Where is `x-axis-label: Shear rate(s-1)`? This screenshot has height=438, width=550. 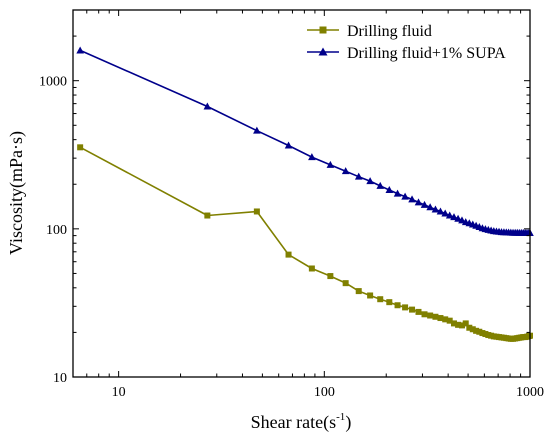
x-axis-label: Shear rate(s-1) is located at coordinates (301, 422).